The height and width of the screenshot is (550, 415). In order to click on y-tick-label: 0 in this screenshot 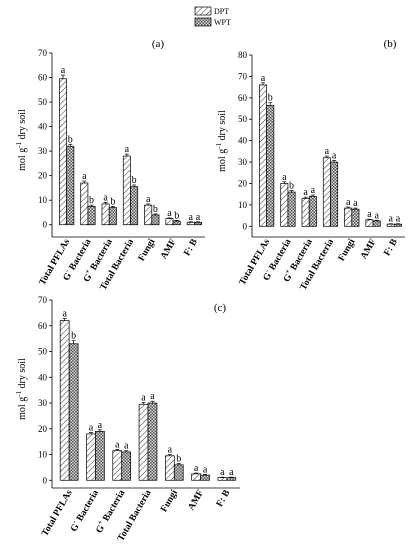, I will do `click(245, 226)`.